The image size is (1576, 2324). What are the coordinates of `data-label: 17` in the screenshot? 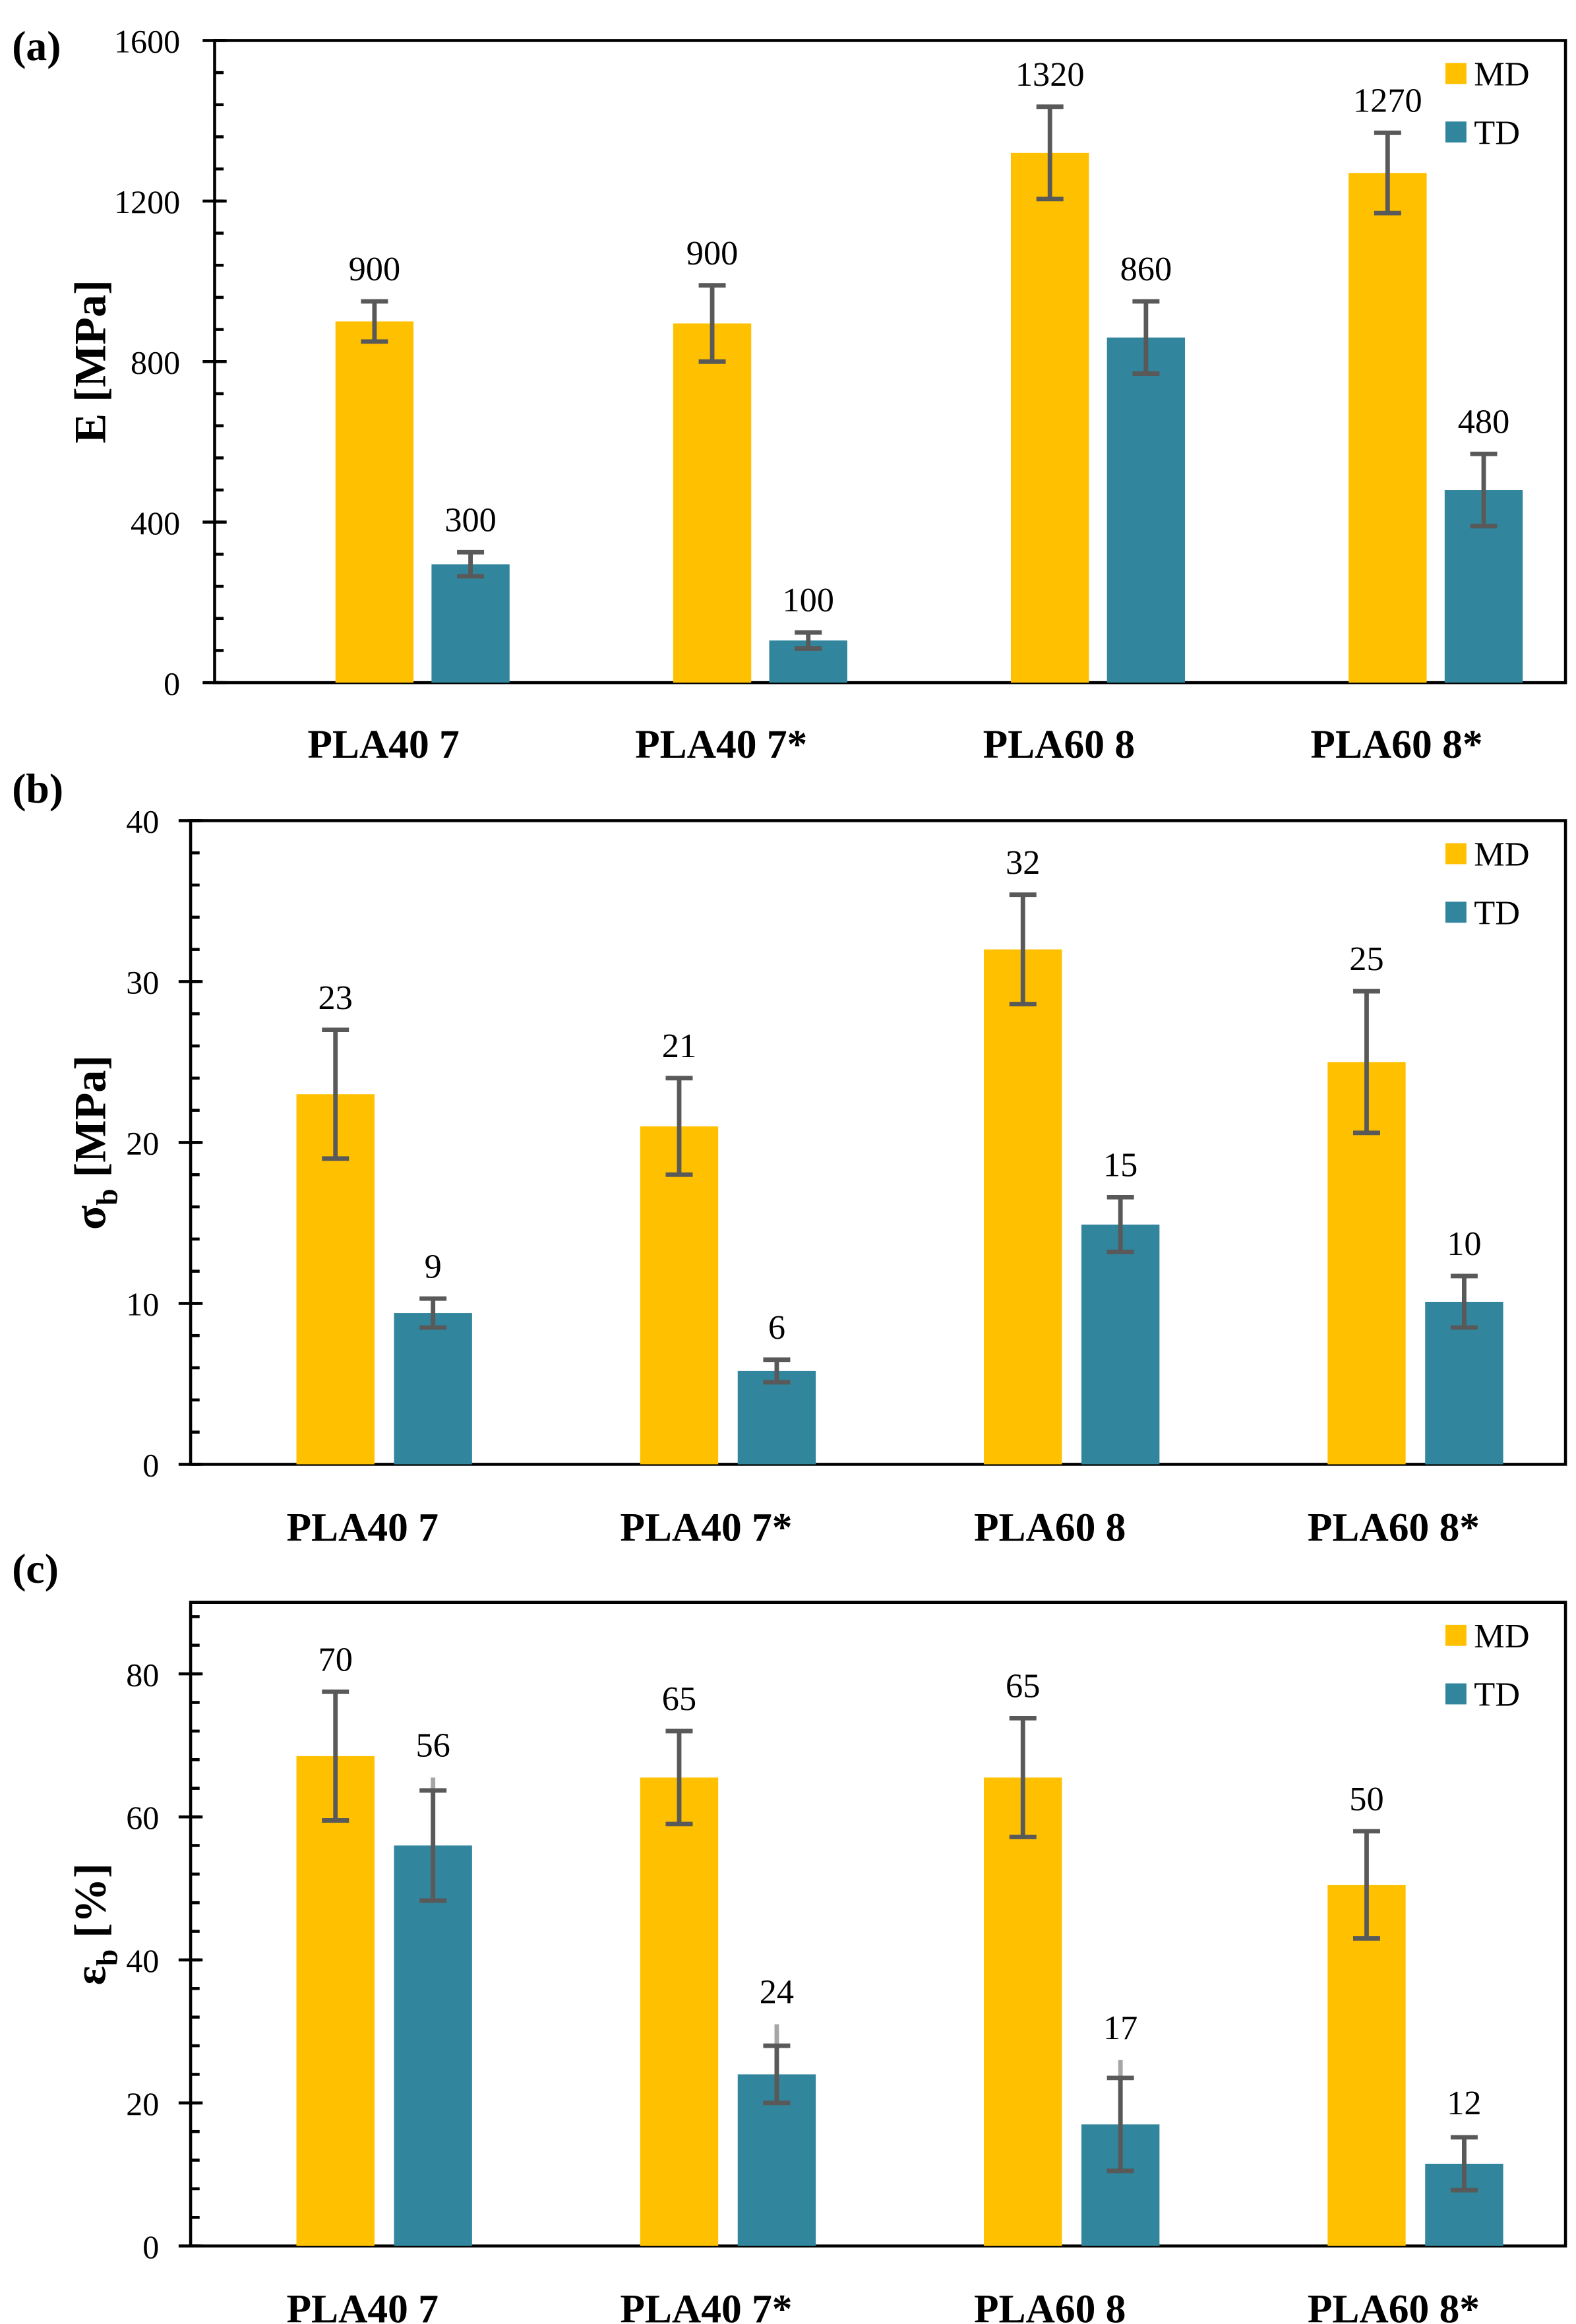 It's located at (1120, 2028).